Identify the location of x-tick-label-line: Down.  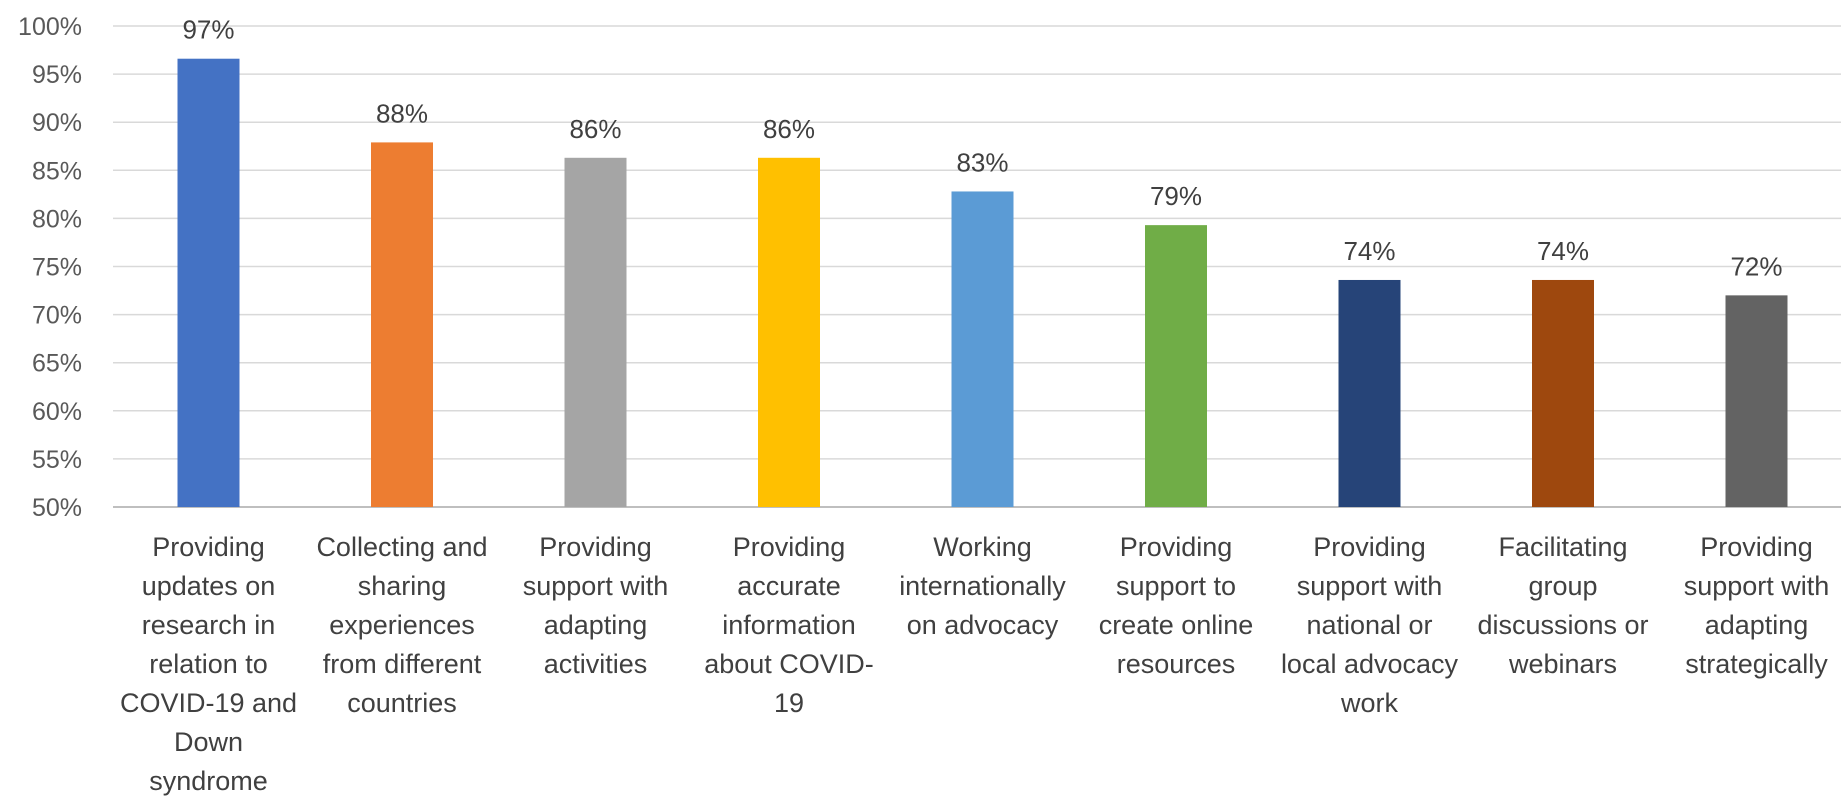
(209, 742).